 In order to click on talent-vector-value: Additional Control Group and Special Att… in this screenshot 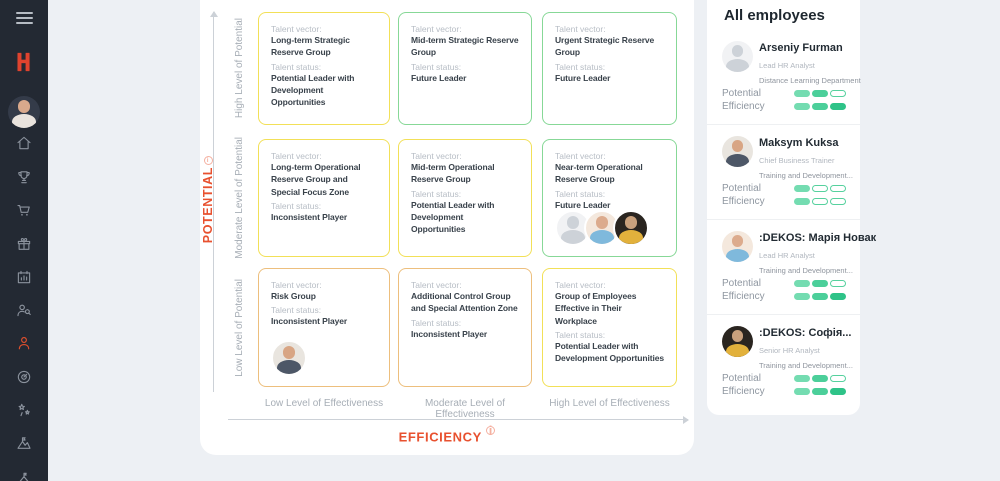, I will do `click(464, 302)`.